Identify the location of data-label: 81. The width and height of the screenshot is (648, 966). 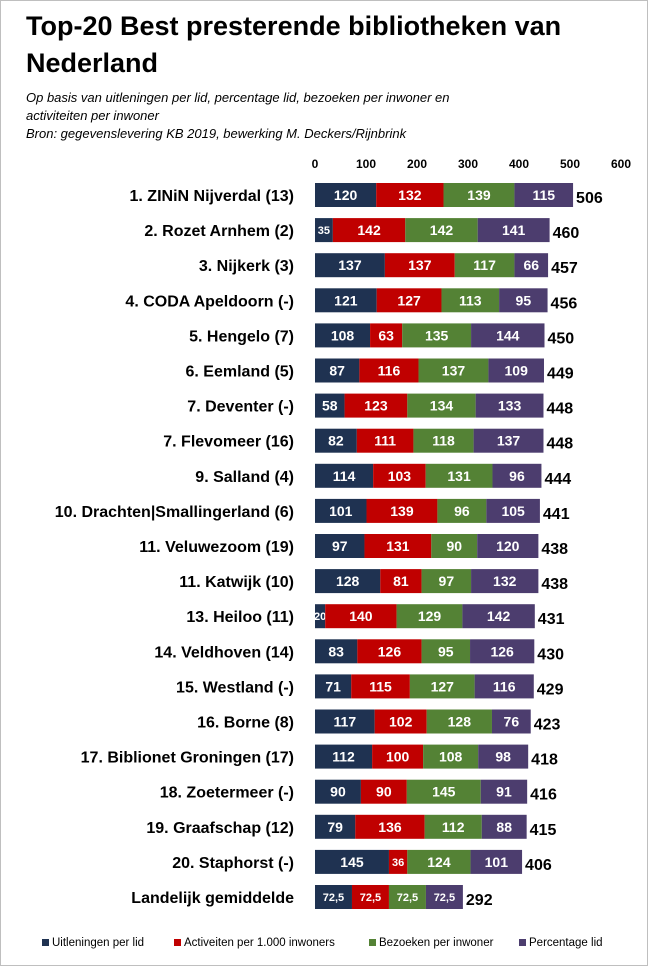
(401, 581).